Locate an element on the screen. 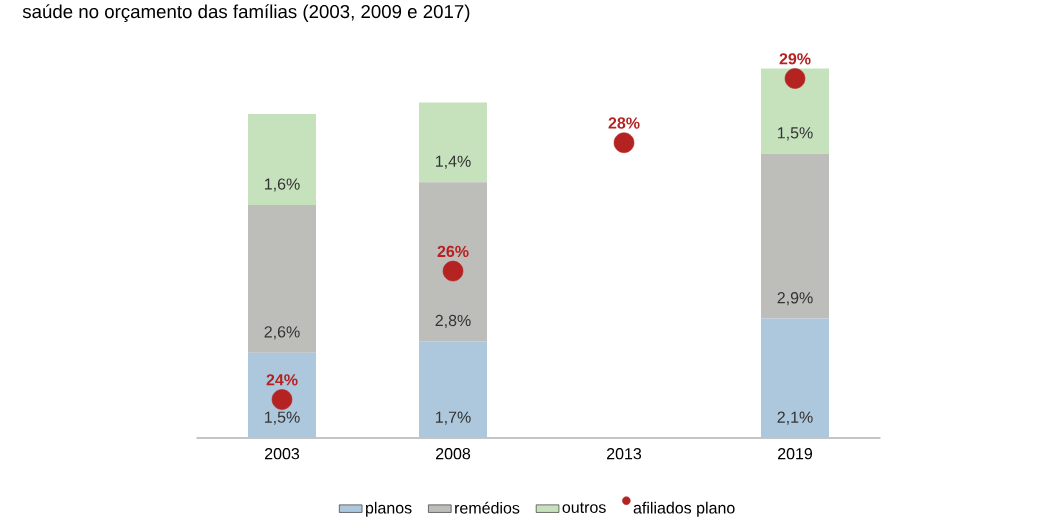 The width and height of the screenshot is (1056, 522). legend-label: remédios is located at coordinates (487, 507).